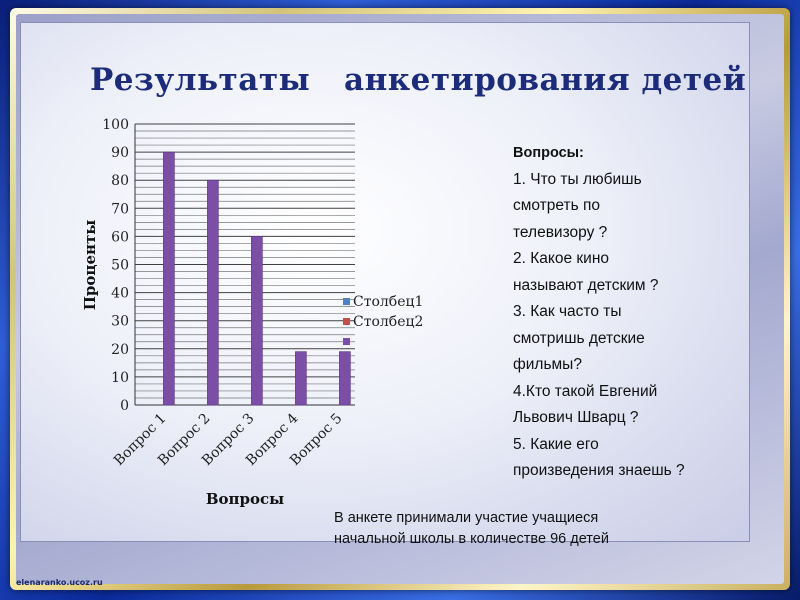 The width and height of the screenshot is (800, 600). I want to click on question-line: 5. Какие его, so click(556, 444).